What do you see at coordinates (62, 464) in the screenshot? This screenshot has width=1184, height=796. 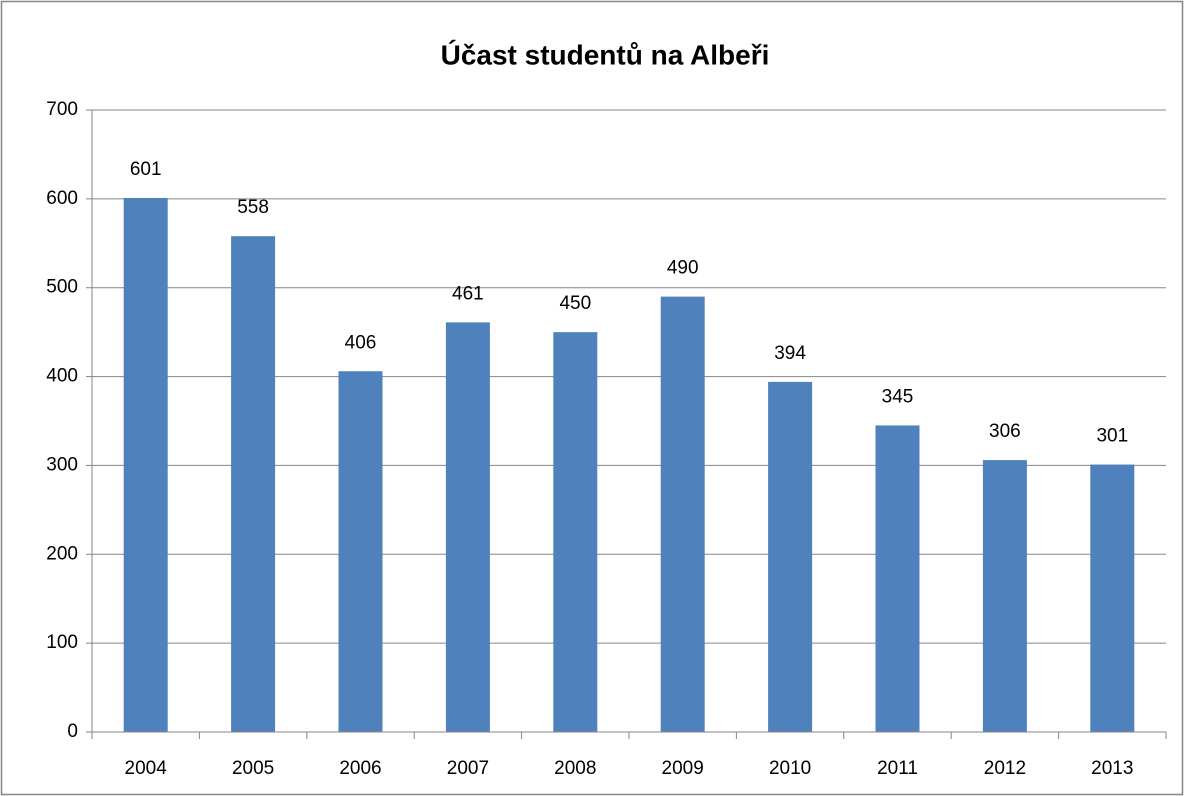 I see `y-tick-label: 300` at bounding box center [62, 464].